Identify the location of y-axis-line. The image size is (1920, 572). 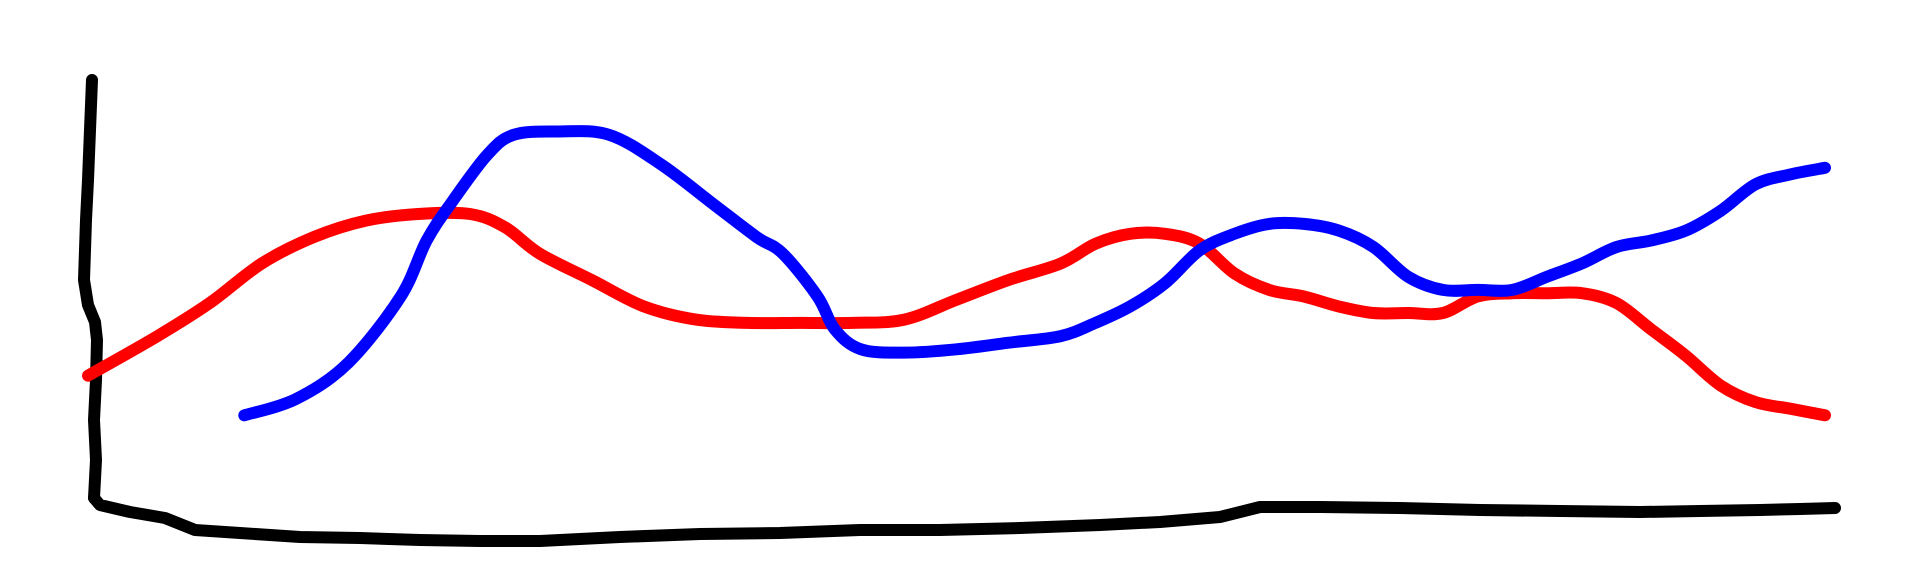
(90, 289).